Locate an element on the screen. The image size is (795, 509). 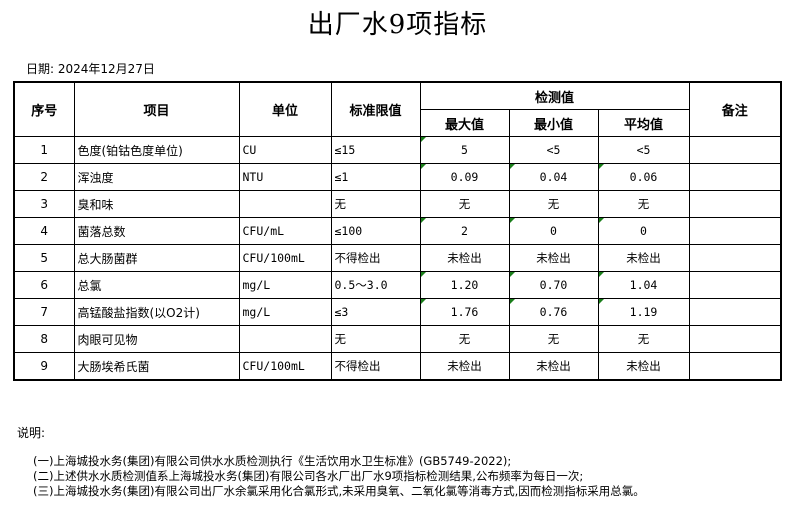
cell-no: 1 is located at coordinates (44, 150).